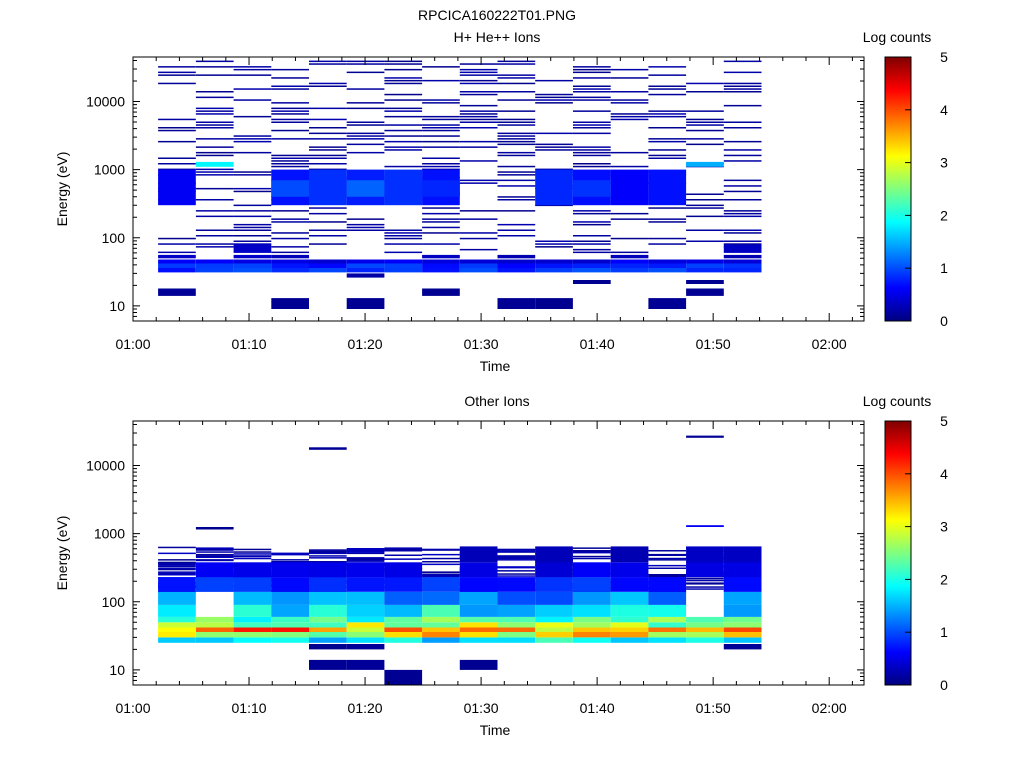  What do you see at coordinates (926, 189) in the screenshot?
I see `colorbar-ticks: 0 1 2 3 4 5` at bounding box center [926, 189].